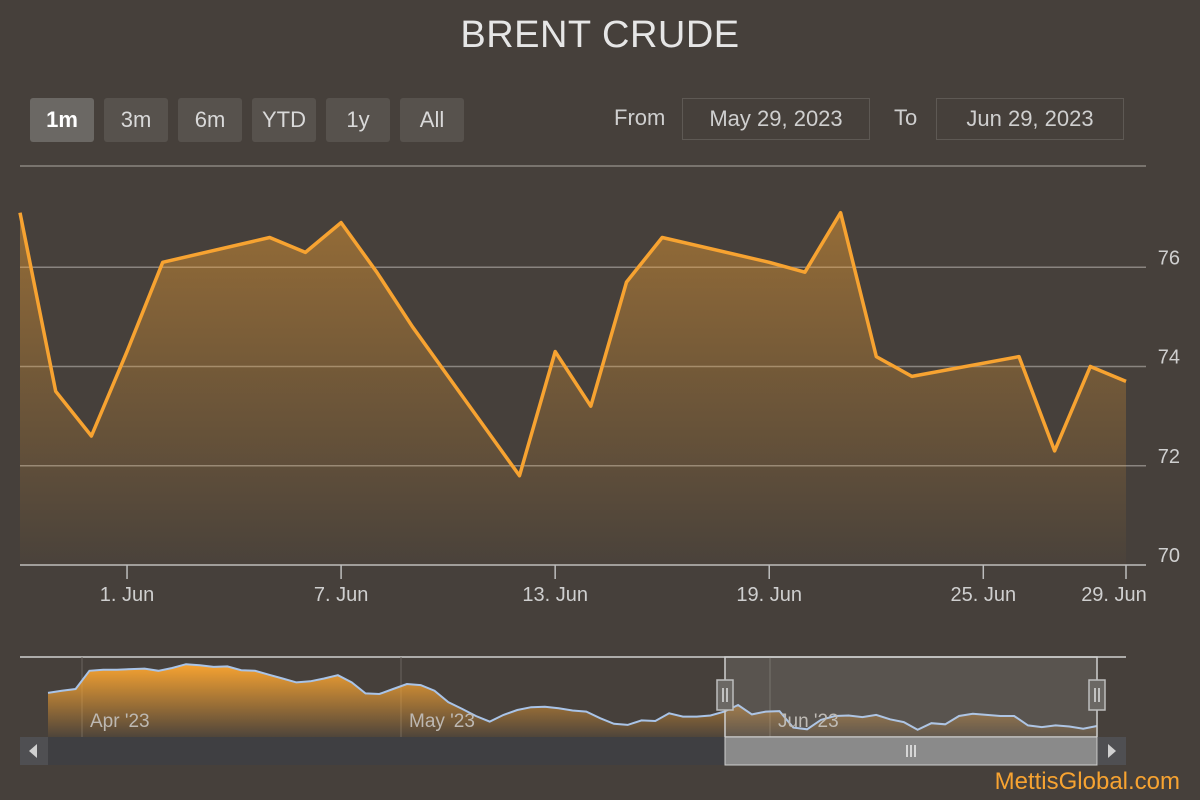 This screenshot has height=800, width=1200. Describe the element at coordinates (120, 721) in the screenshot. I see `navigator-label: Apr '23` at that location.